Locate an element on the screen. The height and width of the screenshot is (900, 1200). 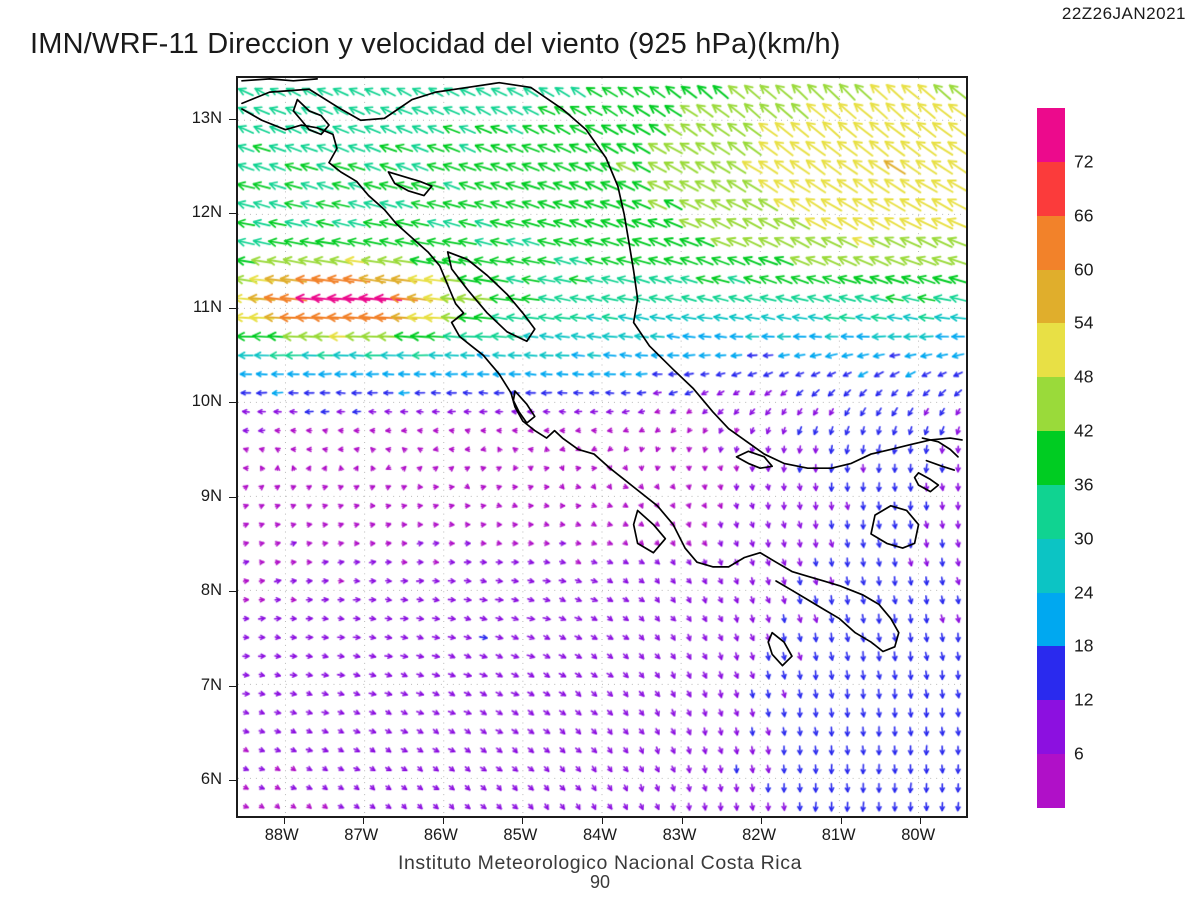
colorbar-label-54: 54 is located at coordinates (1084, 322).